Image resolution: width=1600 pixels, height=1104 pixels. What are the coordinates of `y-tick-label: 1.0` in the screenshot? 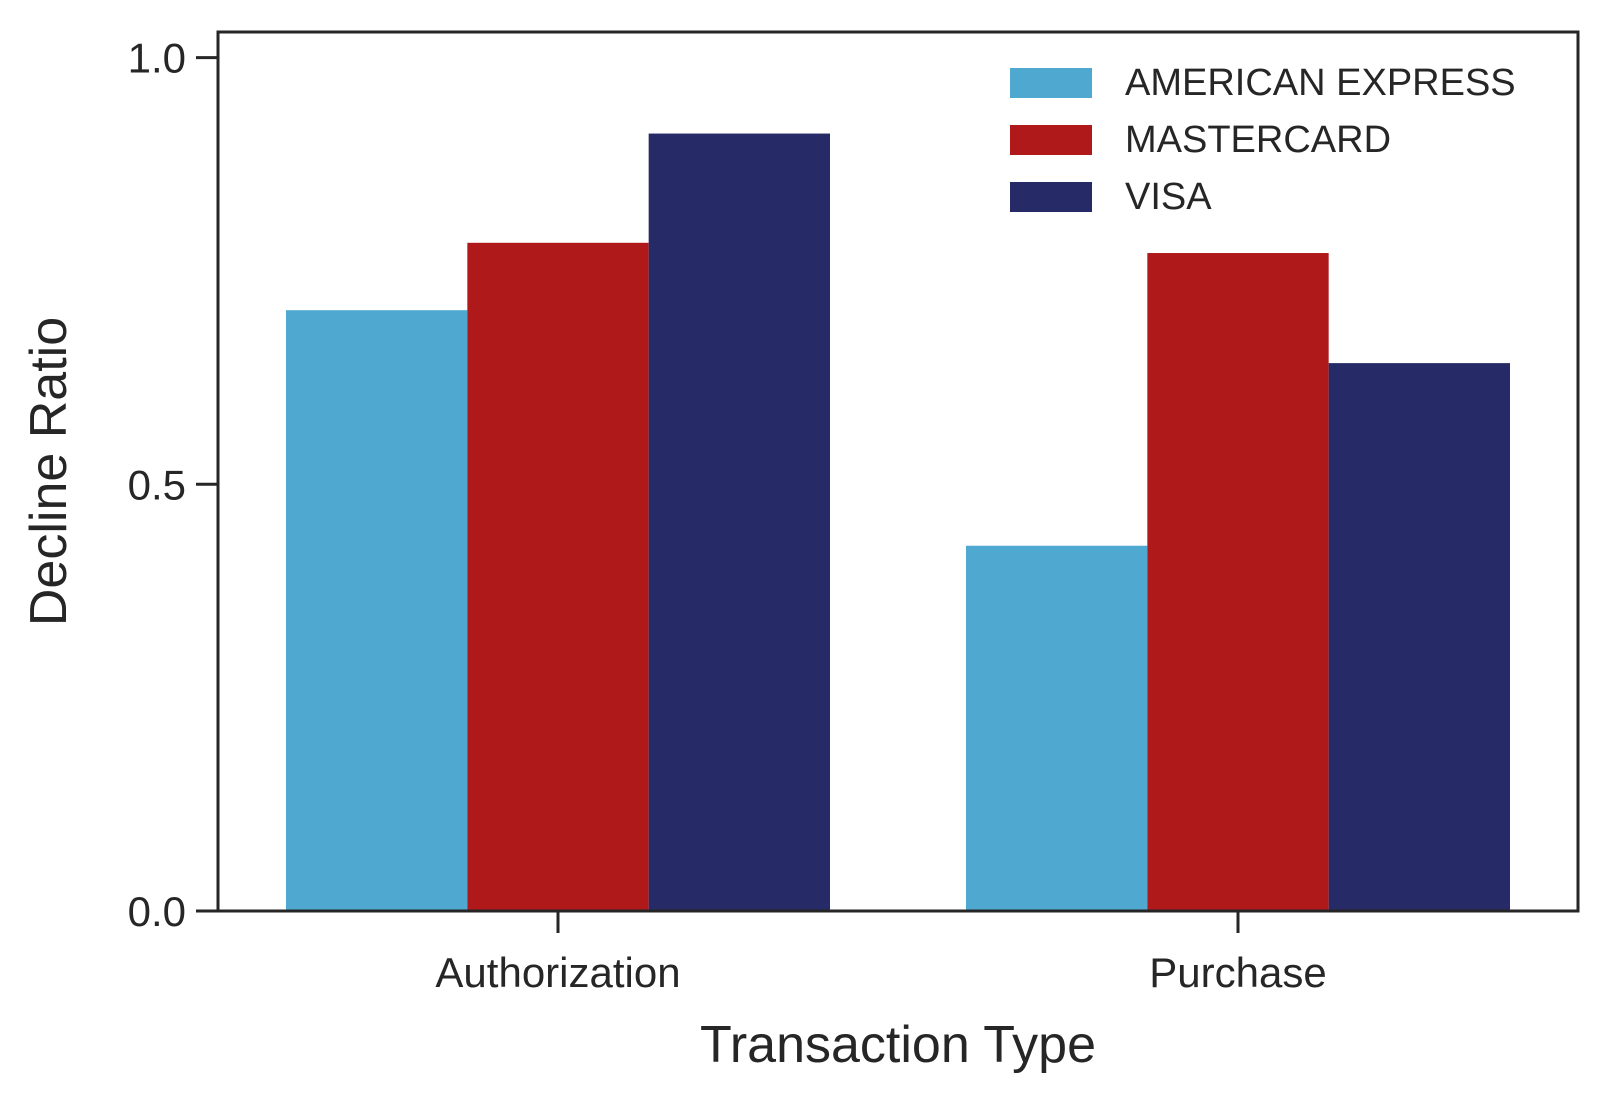 It's located at (157, 58).